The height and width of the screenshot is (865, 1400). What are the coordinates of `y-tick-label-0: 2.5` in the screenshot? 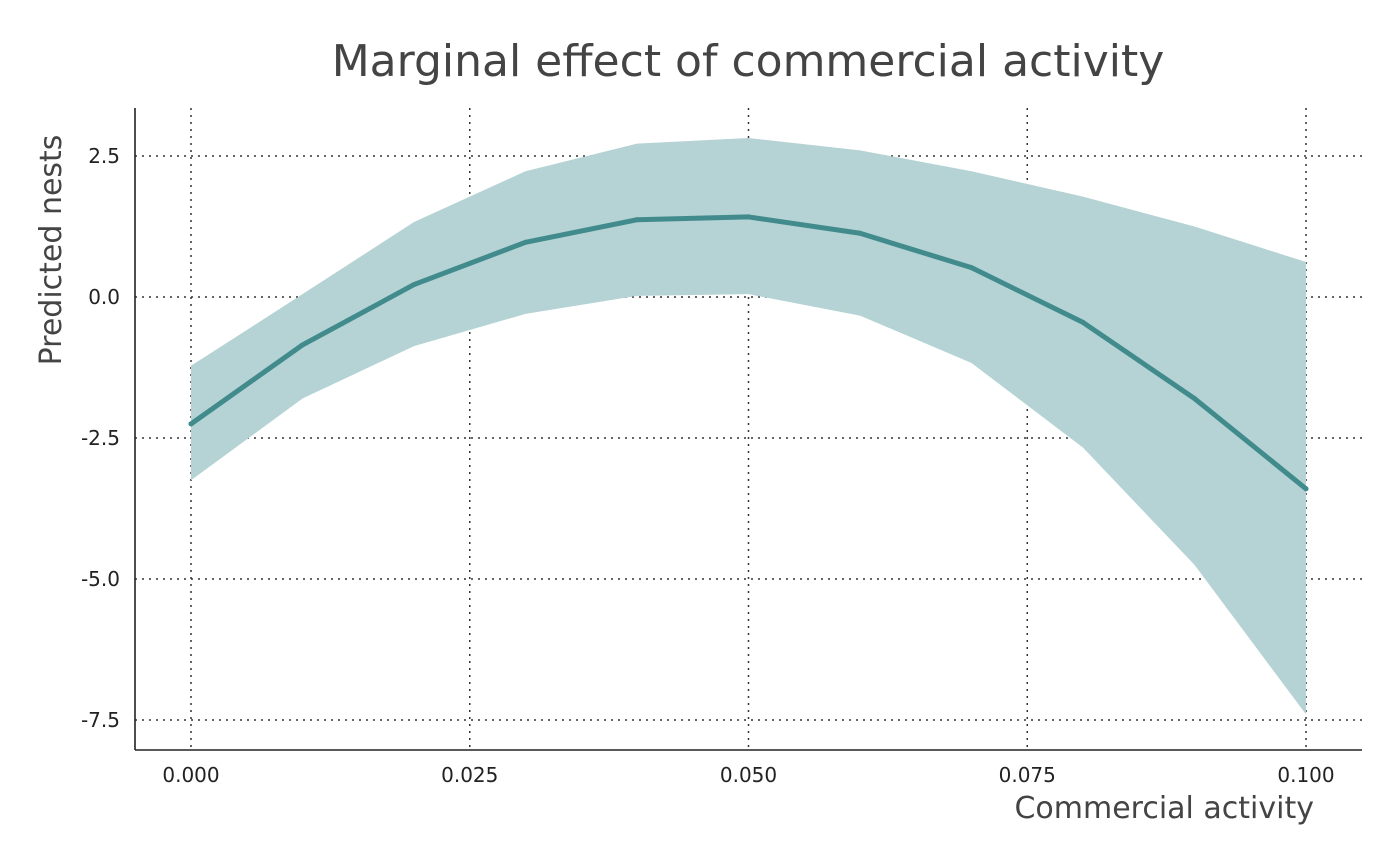 It's located at (104, 156).